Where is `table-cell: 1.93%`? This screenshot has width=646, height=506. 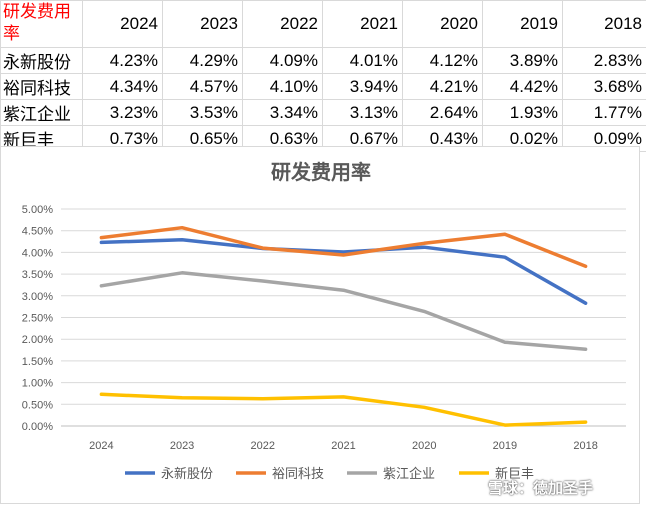 table-cell: 1.93% is located at coordinates (522, 112).